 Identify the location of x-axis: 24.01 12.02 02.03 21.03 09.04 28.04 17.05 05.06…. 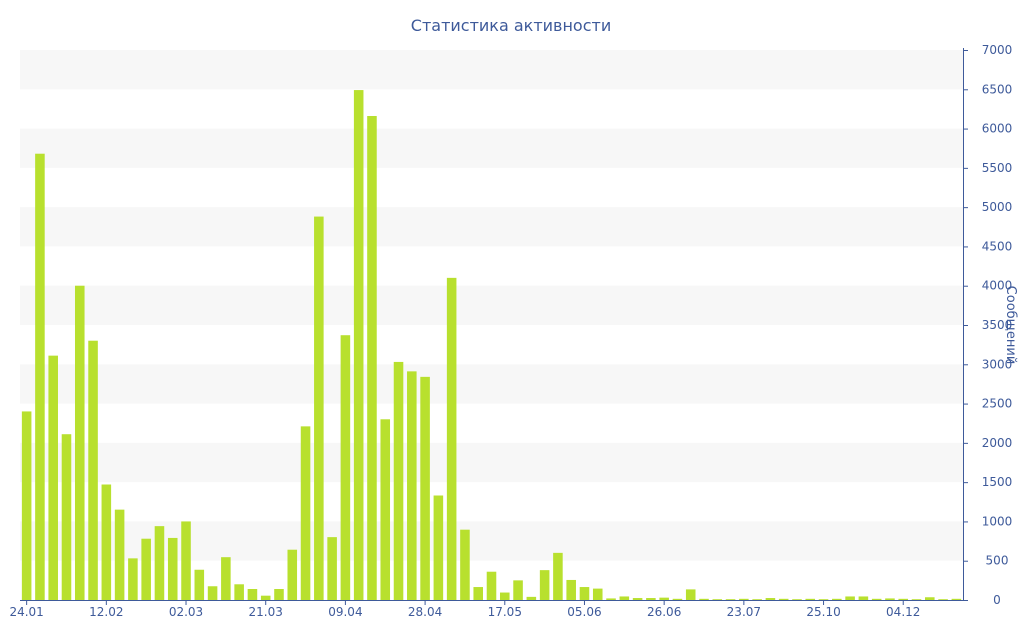
(486, 609).